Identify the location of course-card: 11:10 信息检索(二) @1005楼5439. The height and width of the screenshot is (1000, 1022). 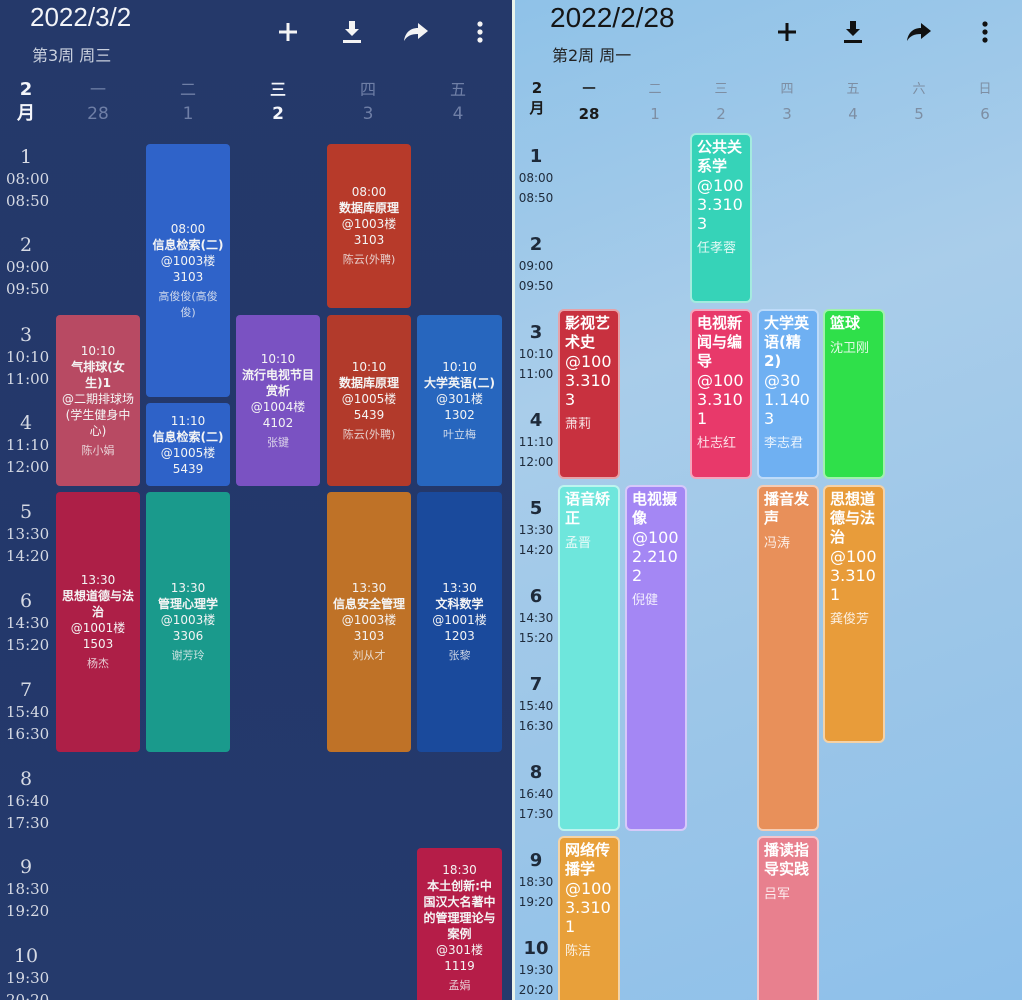
(188, 444).